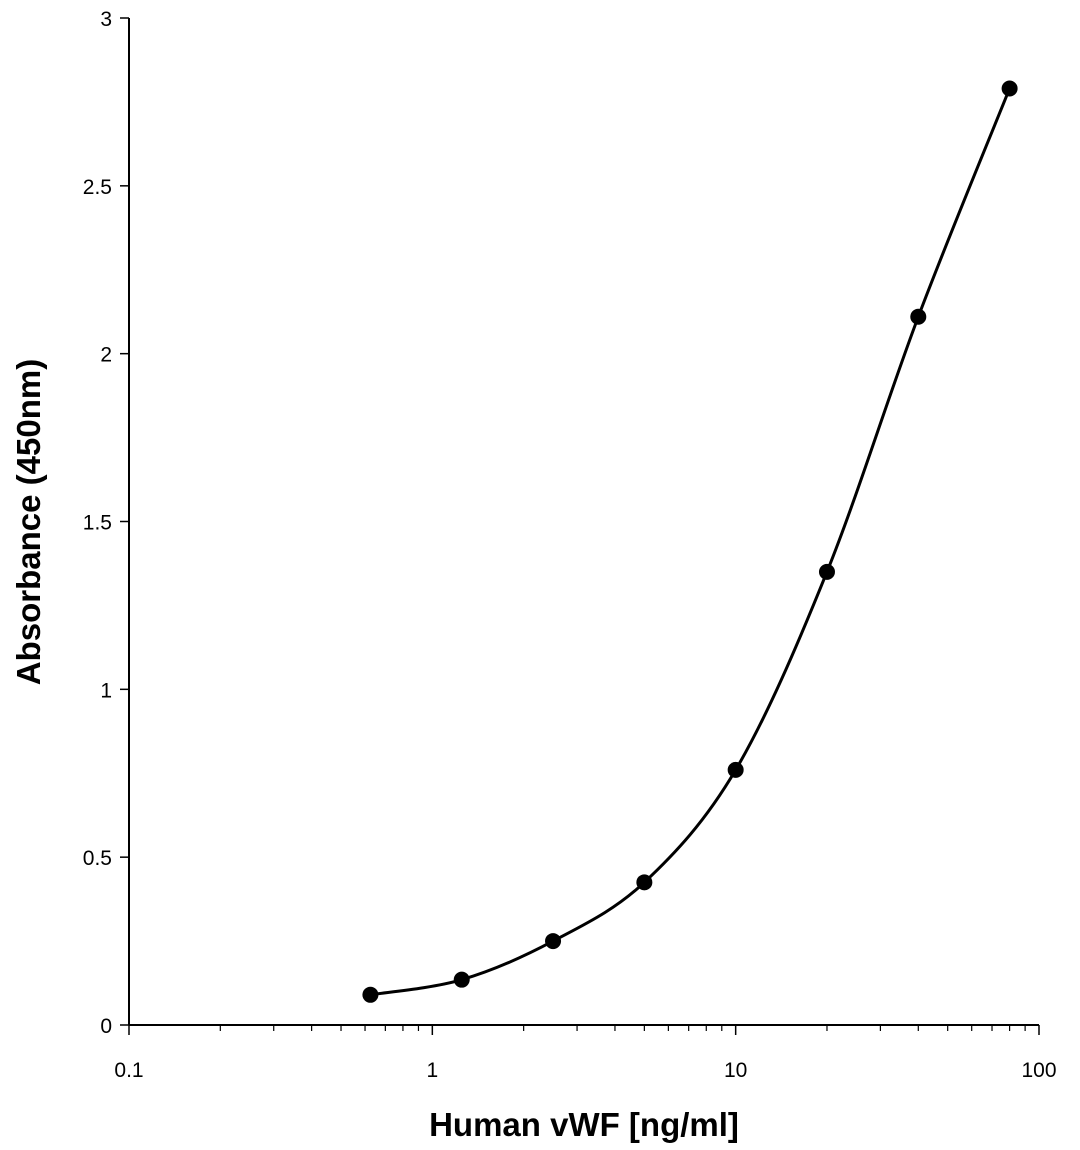 The image size is (1080, 1150). Describe the element at coordinates (128, 1070) in the screenshot. I see `x-tick-label: 0.1` at that location.